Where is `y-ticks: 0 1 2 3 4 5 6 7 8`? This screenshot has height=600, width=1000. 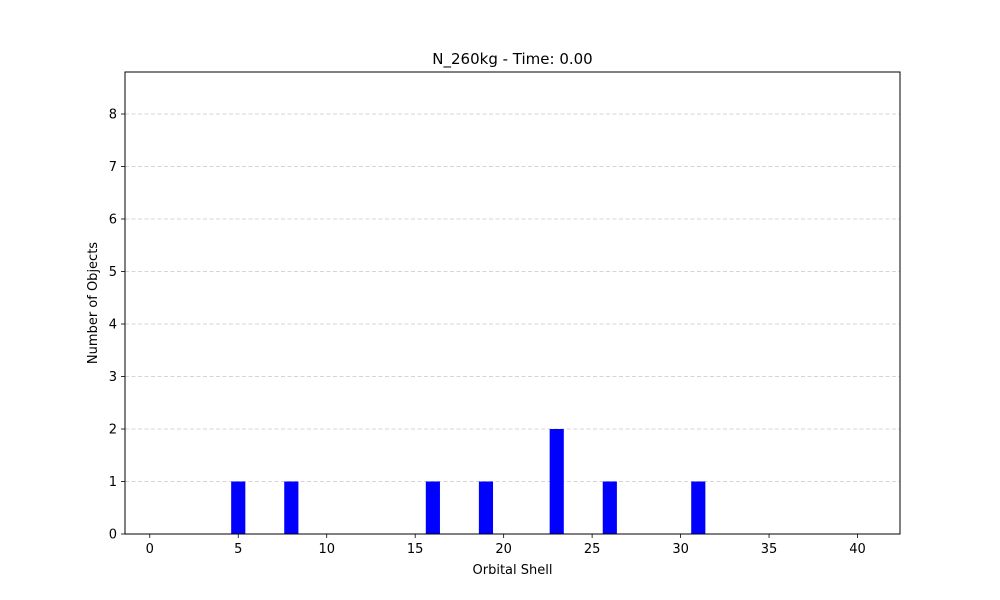
y-ticks: 0 1 2 3 4 5 6 7 8 is located at coordinates (117, 325).